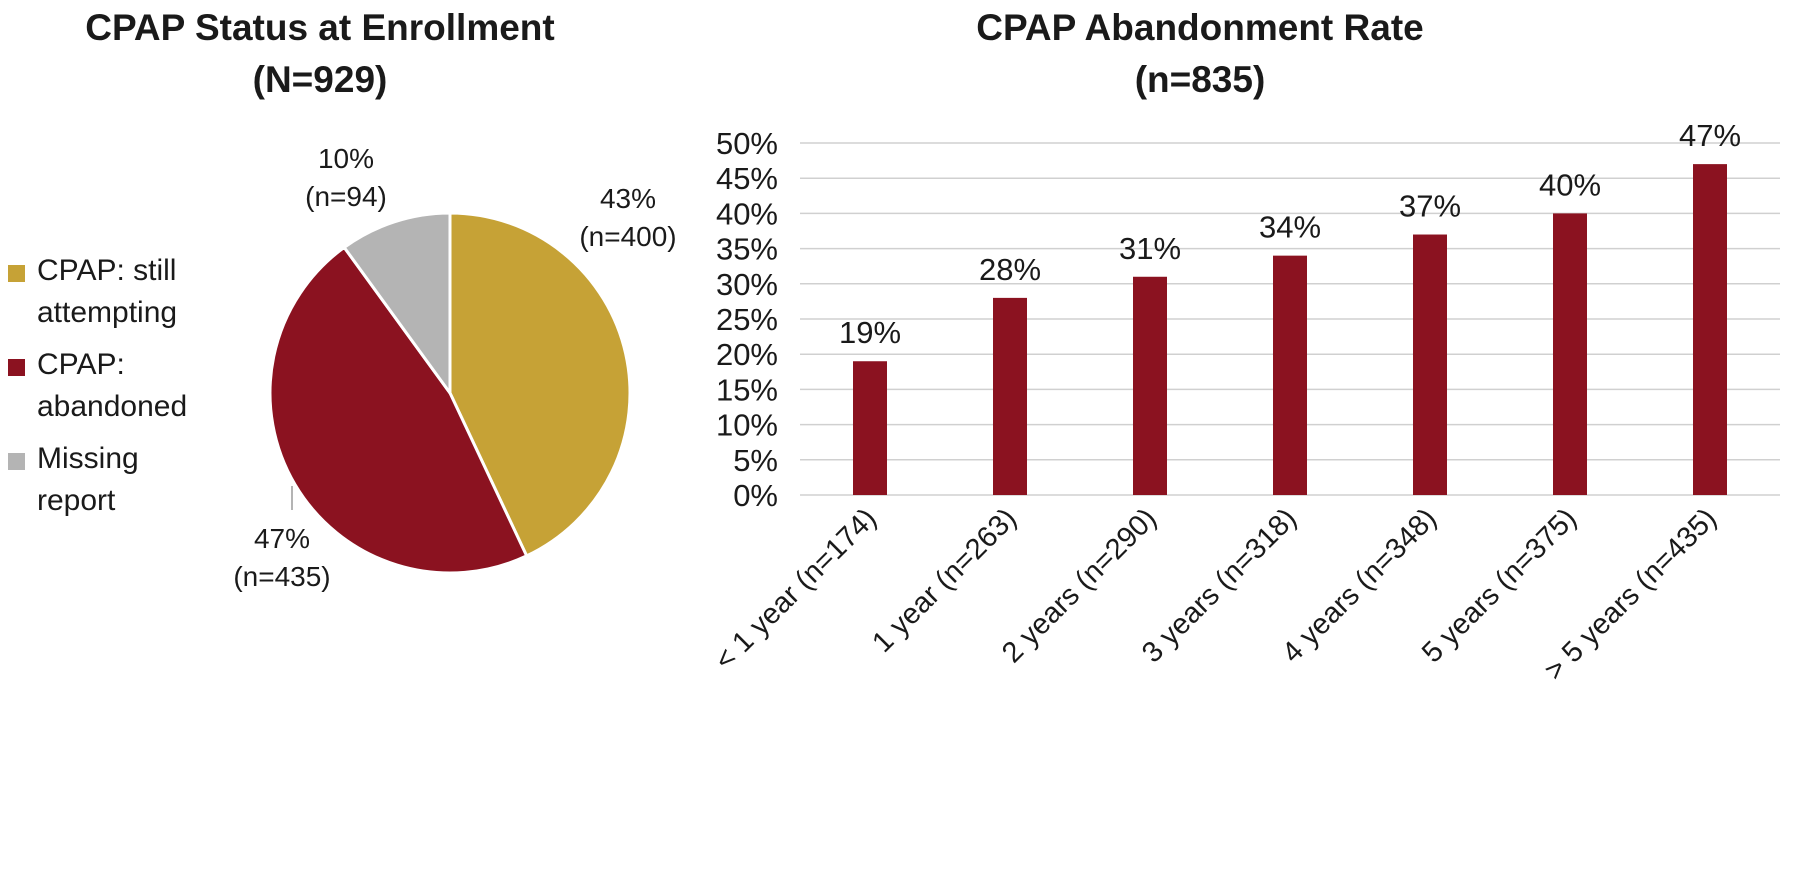 This screenshot has height=873, width=1800. I want to click on y-tick-label: 25%, so click(747, 319).